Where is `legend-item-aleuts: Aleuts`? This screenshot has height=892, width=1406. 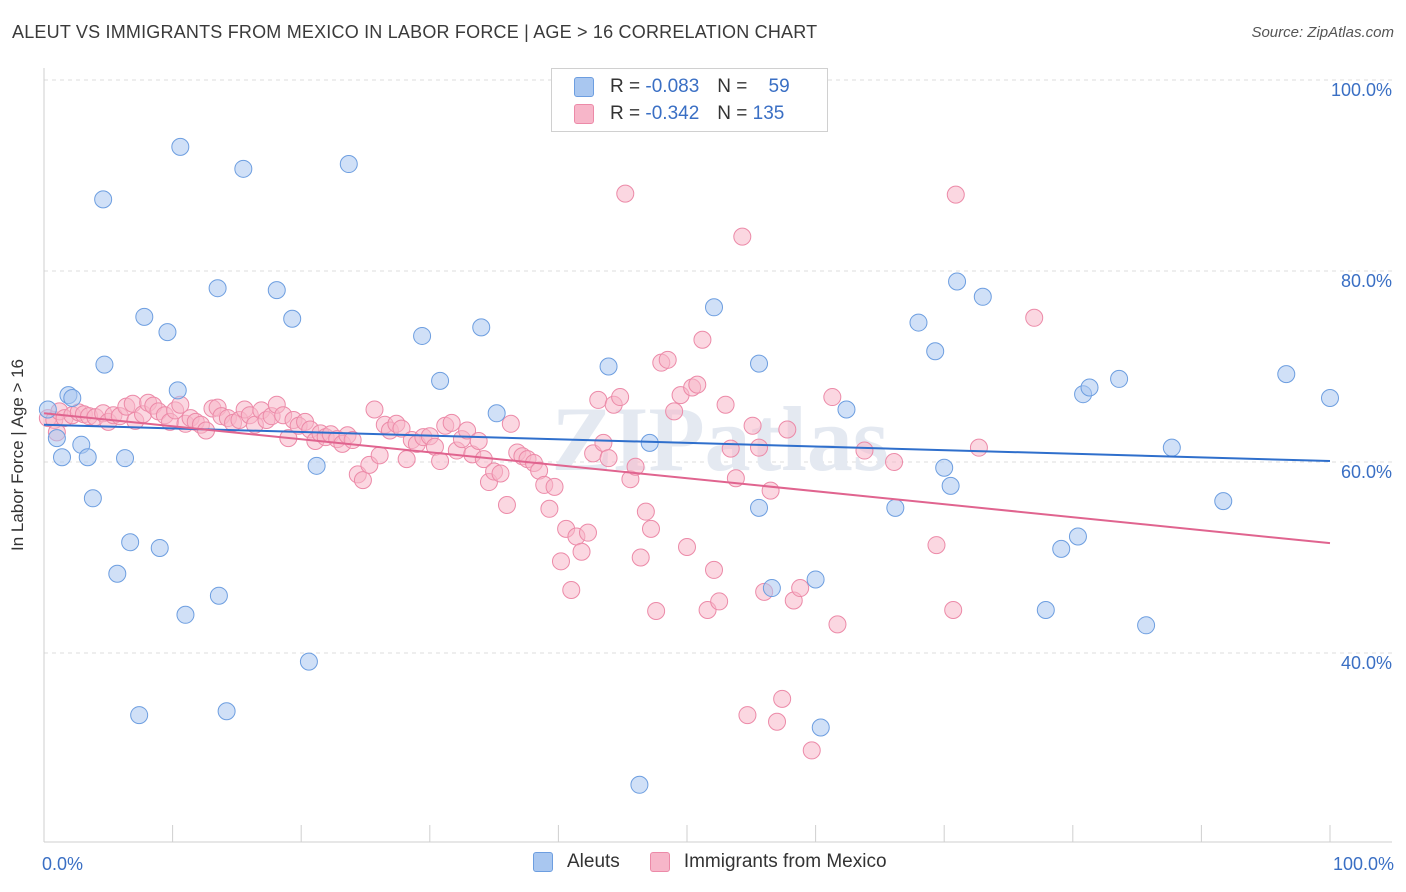
legend-item-aleuts: Aleuts is located at coordinates (576, 862).